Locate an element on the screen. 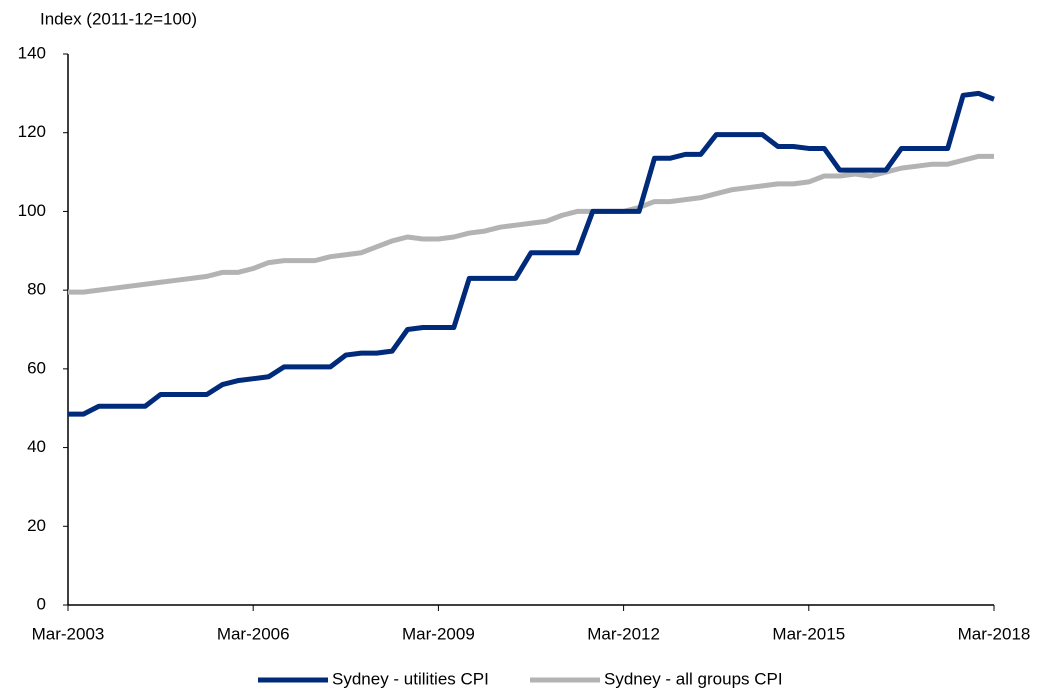 The width and height of the screenshot is (1047, 693). x-tick-label: Mar-2009 is located at coordinates (438, 633).